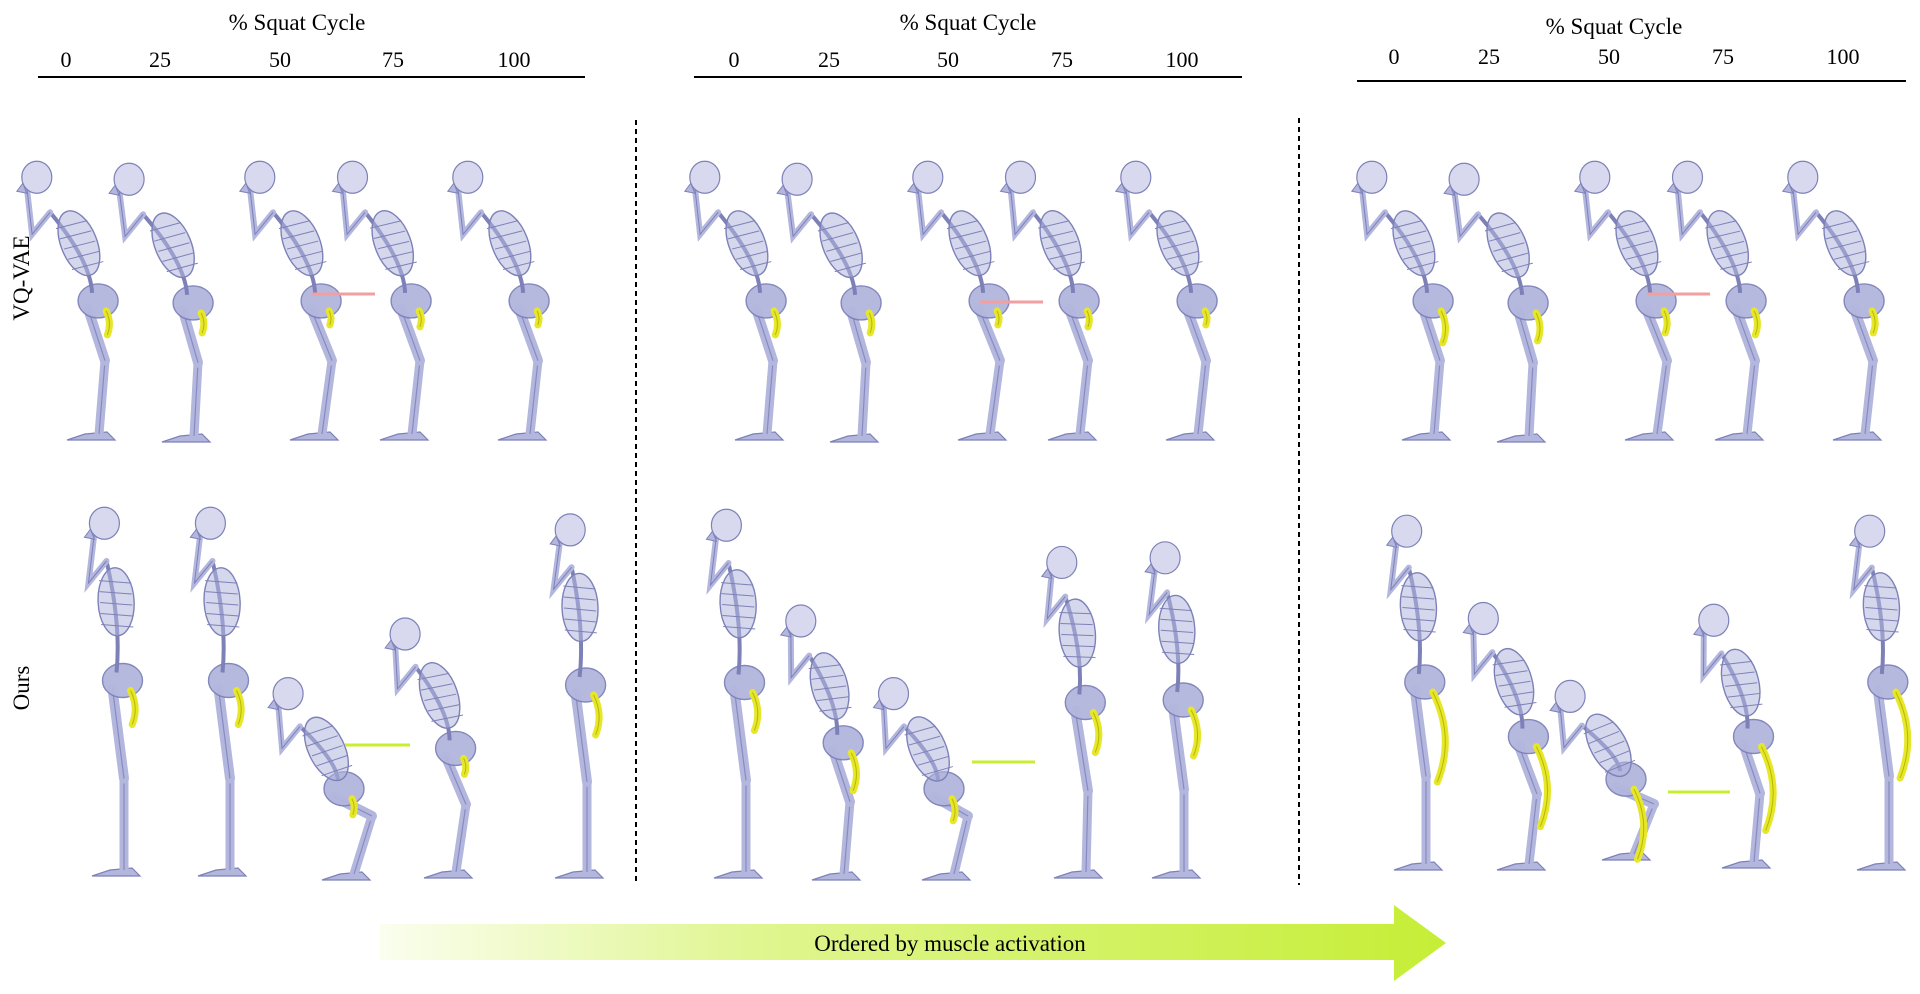 Image resolution: width=1920 pixels, height=994 pixels. Describe the element at coordinates (950, 943) in the screenshot. I see `arrow-label: Ordered by muscle activation` at that location.